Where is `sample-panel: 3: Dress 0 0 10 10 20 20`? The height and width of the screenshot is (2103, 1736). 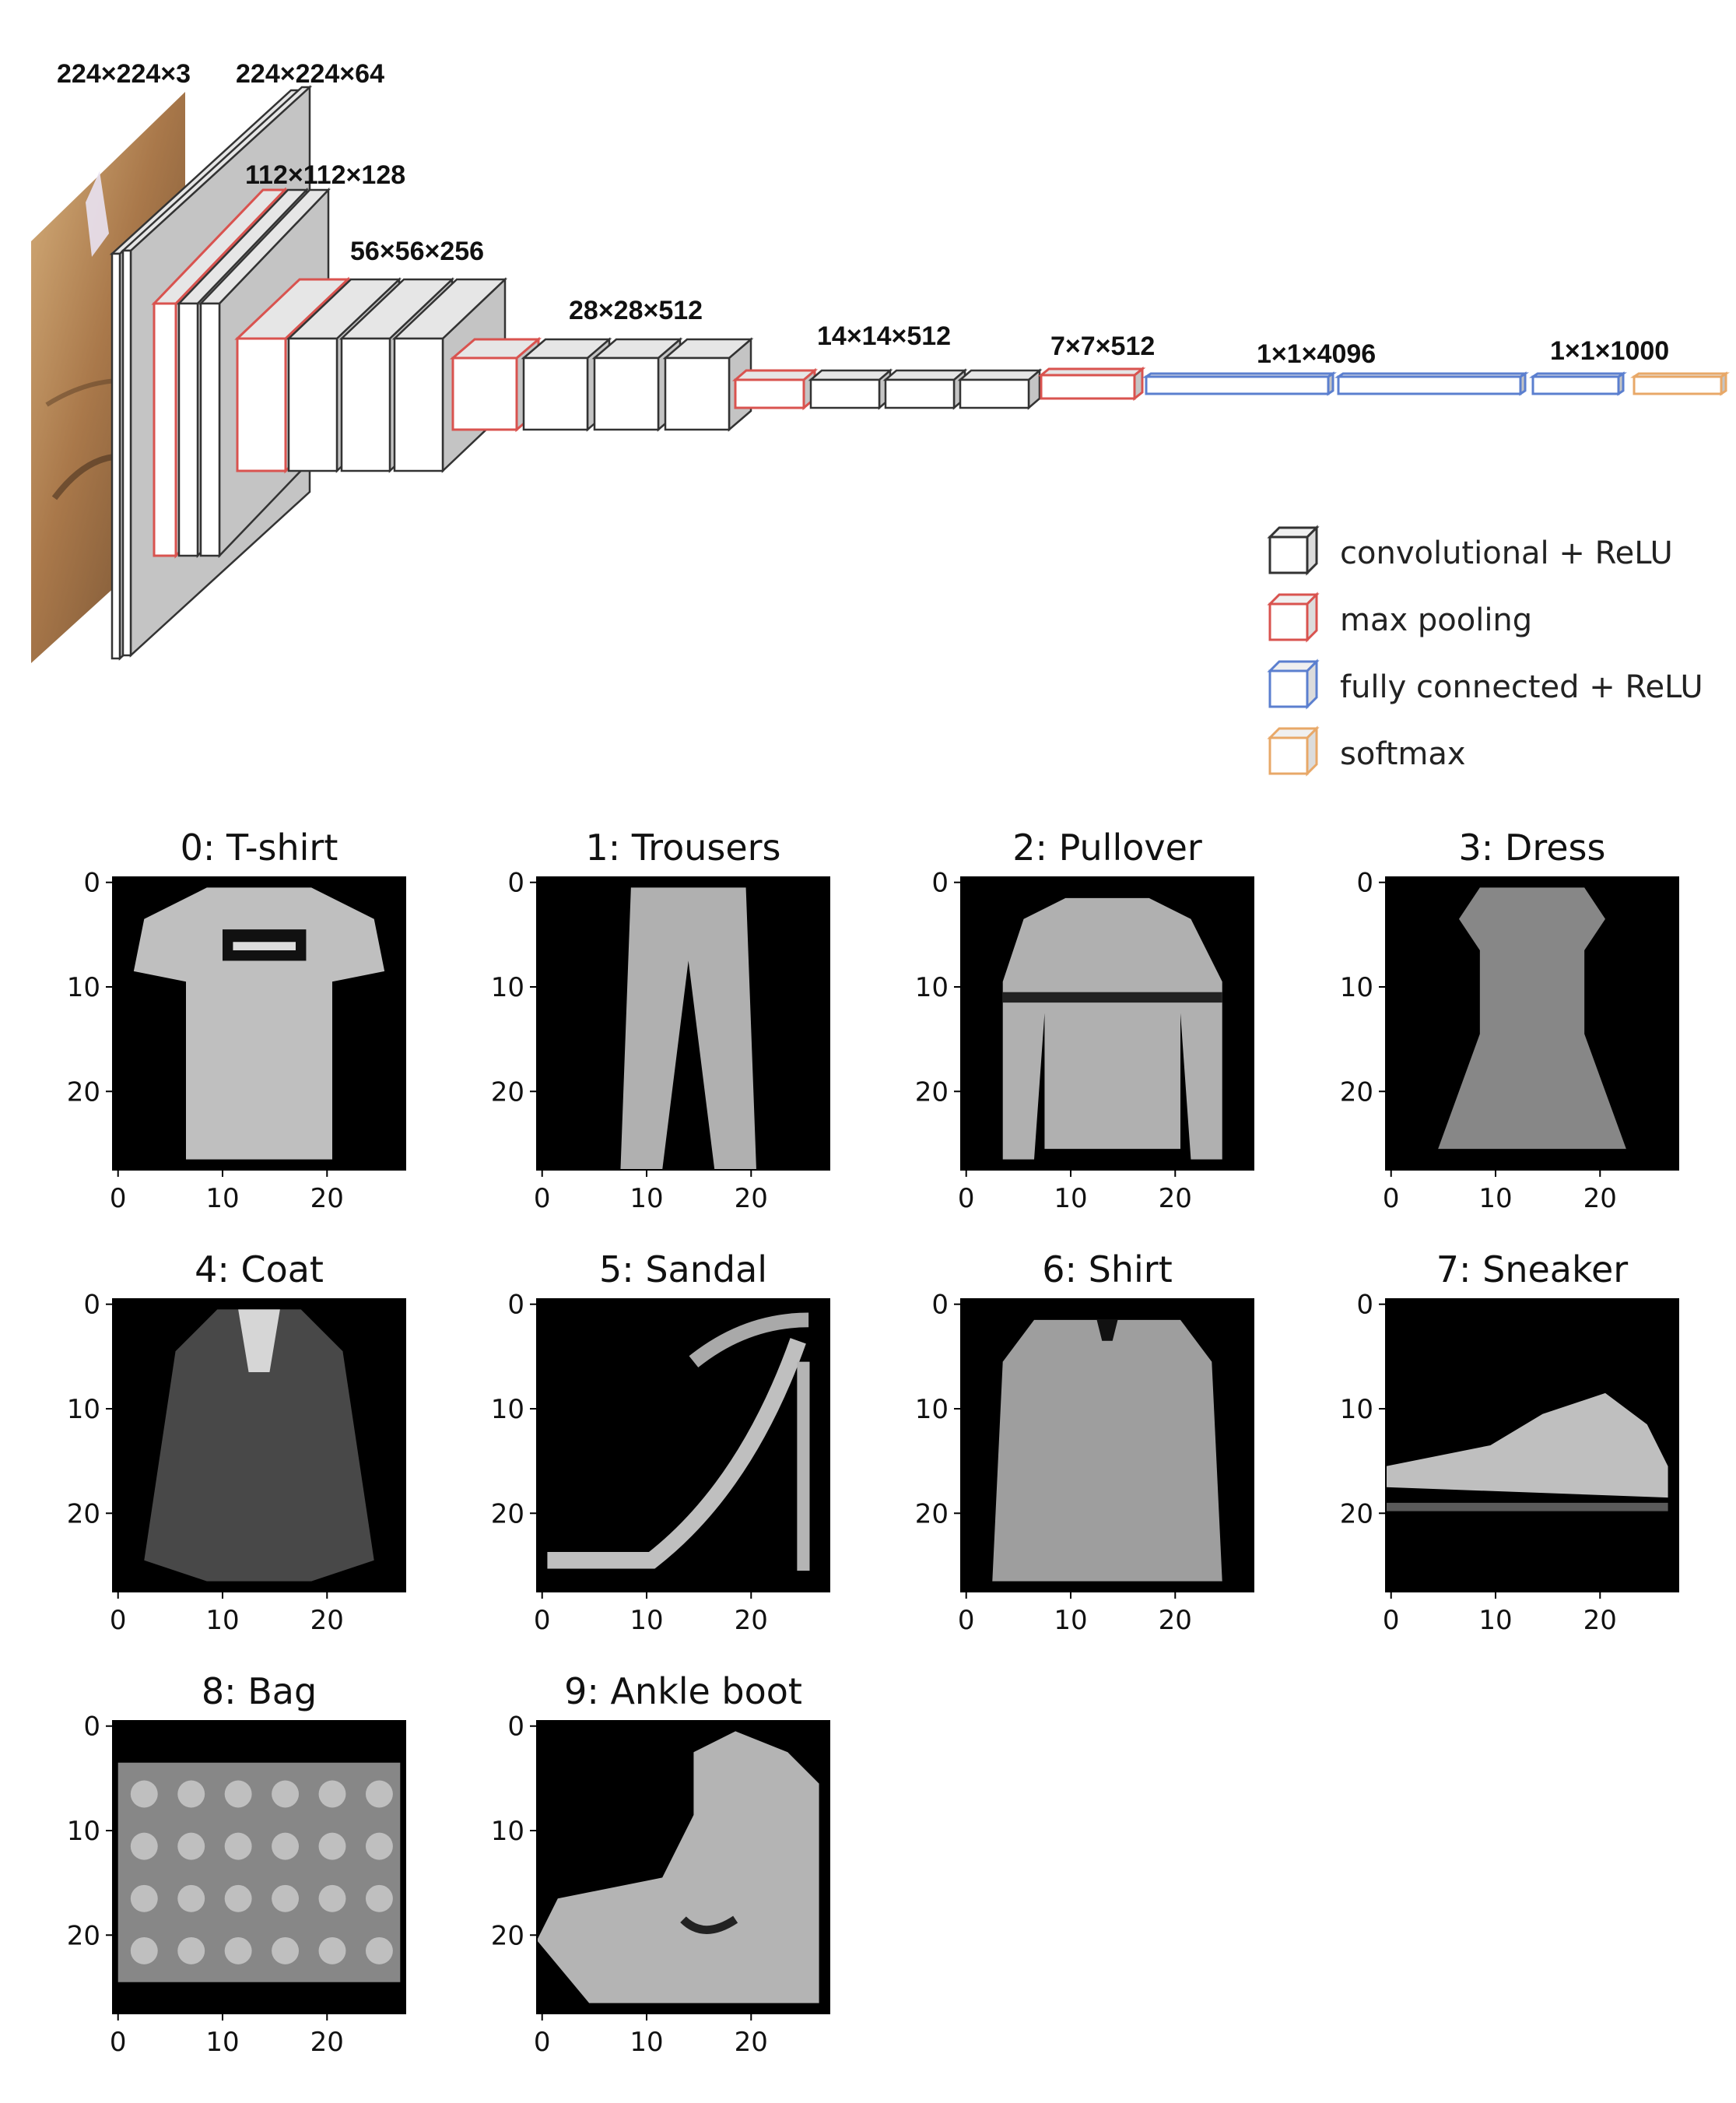 sample-panel: 3: Dress 0 0 10 10 20 20 is located at coordinates (1509, 1020).